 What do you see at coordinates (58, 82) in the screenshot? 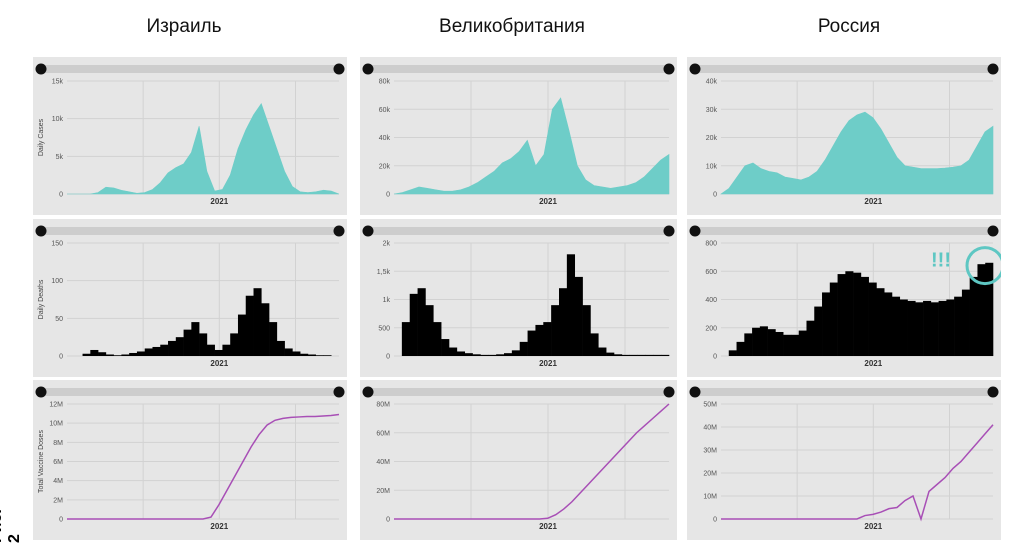
I see `y-tick-label: 15k` at bounding box center [58, 82].